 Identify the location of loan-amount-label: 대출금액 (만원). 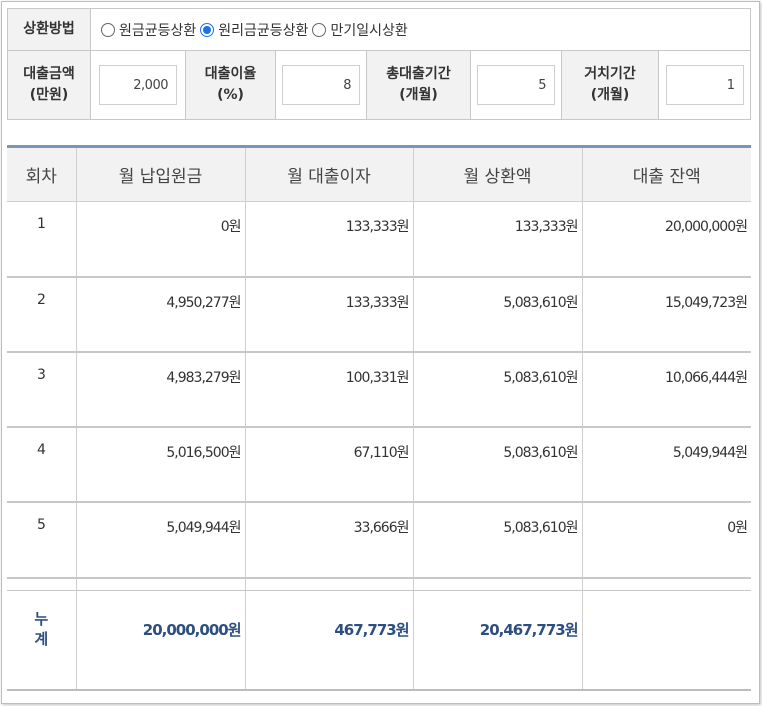
(49, 85).